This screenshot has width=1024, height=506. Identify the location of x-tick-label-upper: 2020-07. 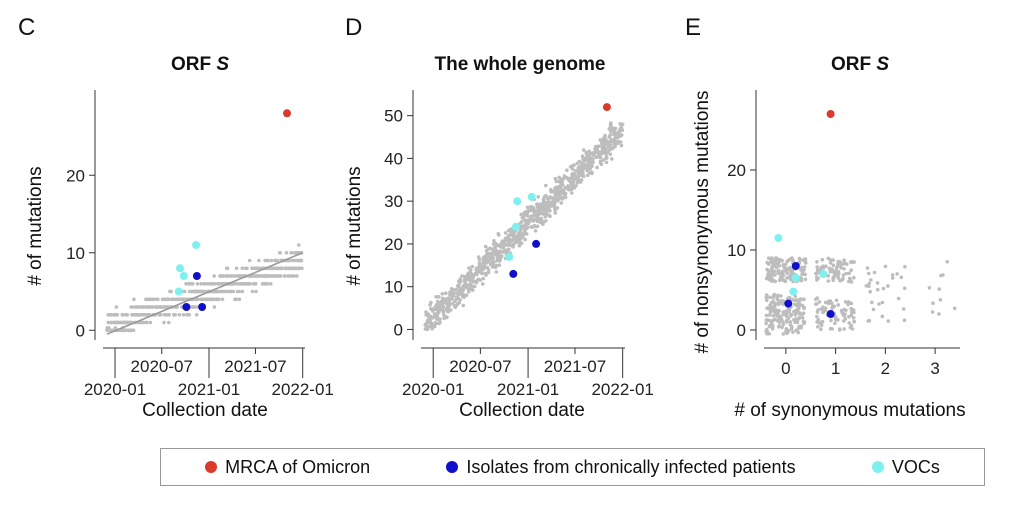
(162, 366).